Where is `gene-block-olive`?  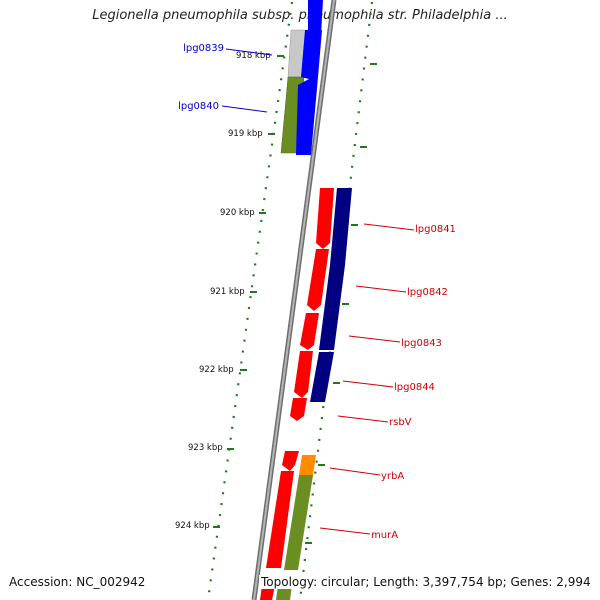 gene-block-olive is located at coordinates (298, 522).